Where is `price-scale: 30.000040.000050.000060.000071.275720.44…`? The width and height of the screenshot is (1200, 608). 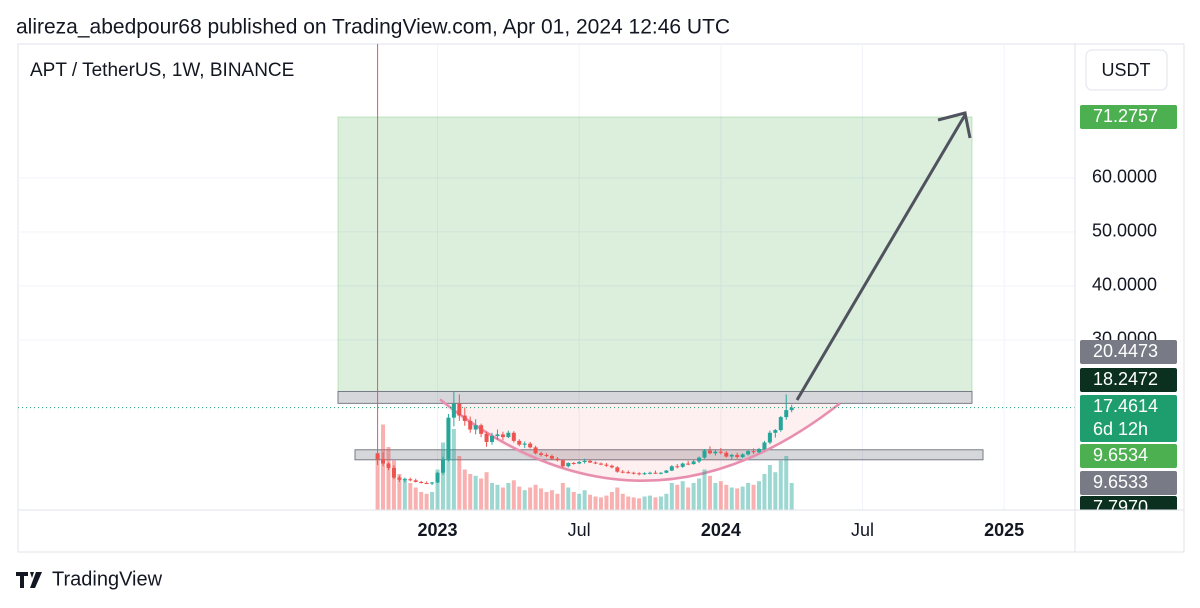
price-scale: 30.000040.000050.000060.000071.275720.44… is located at coordinates (1128, 307).